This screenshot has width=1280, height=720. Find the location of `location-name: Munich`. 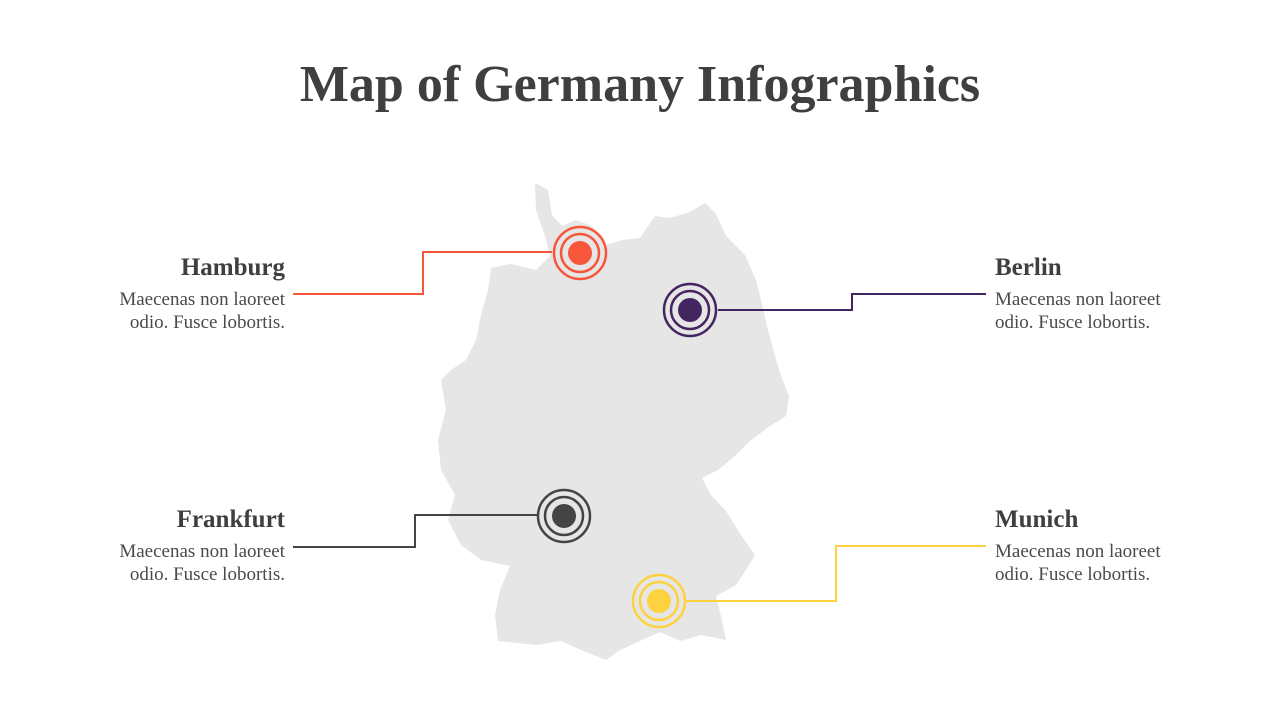

location-name: Munich is located at coordinates (1037, 519).